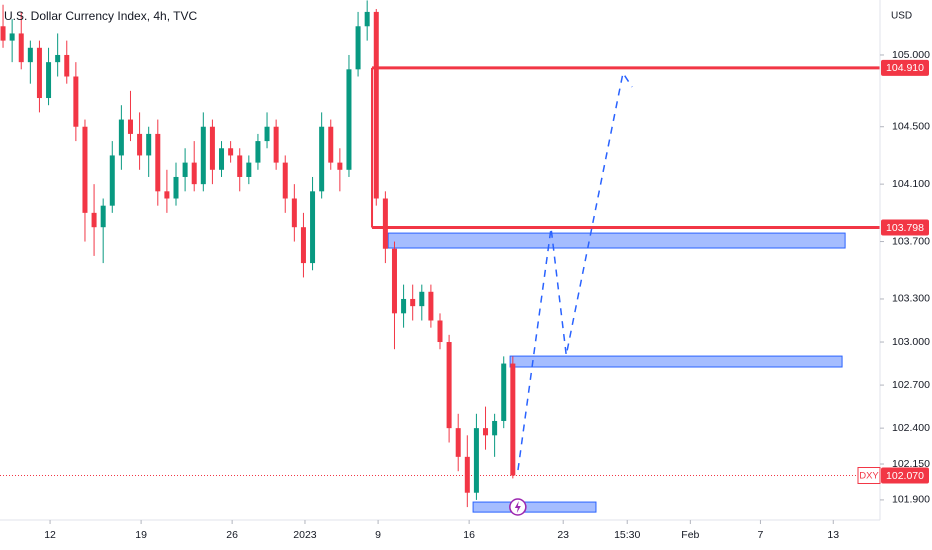 The image size is (932, 550). I want to click on x-tick-label: 16, so click(469, 535).